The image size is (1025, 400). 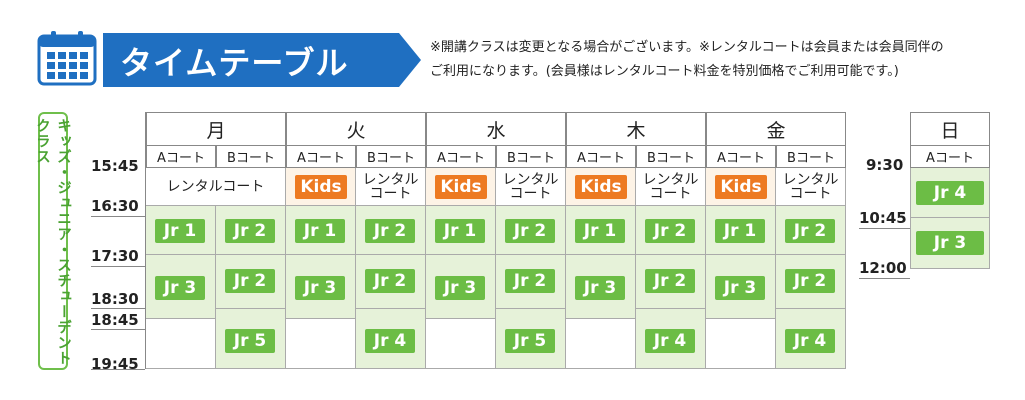 What do you see at coordinates (115, 320) in the screenshot?
I see `time-label: 18:45` at bounding box center [115, 320].